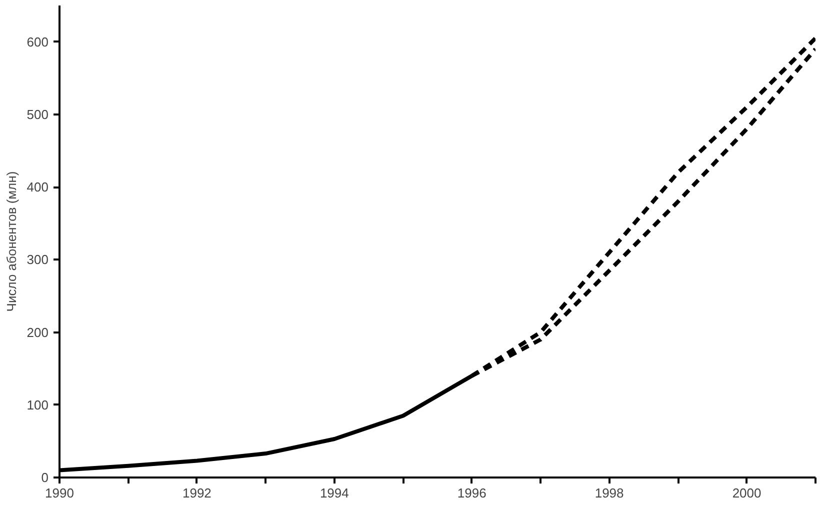 This screenshot has width=831, height=513. Describe the element at coordinates (37, 187) in the screenshot. I see `y-tick-label: 400` at that location.